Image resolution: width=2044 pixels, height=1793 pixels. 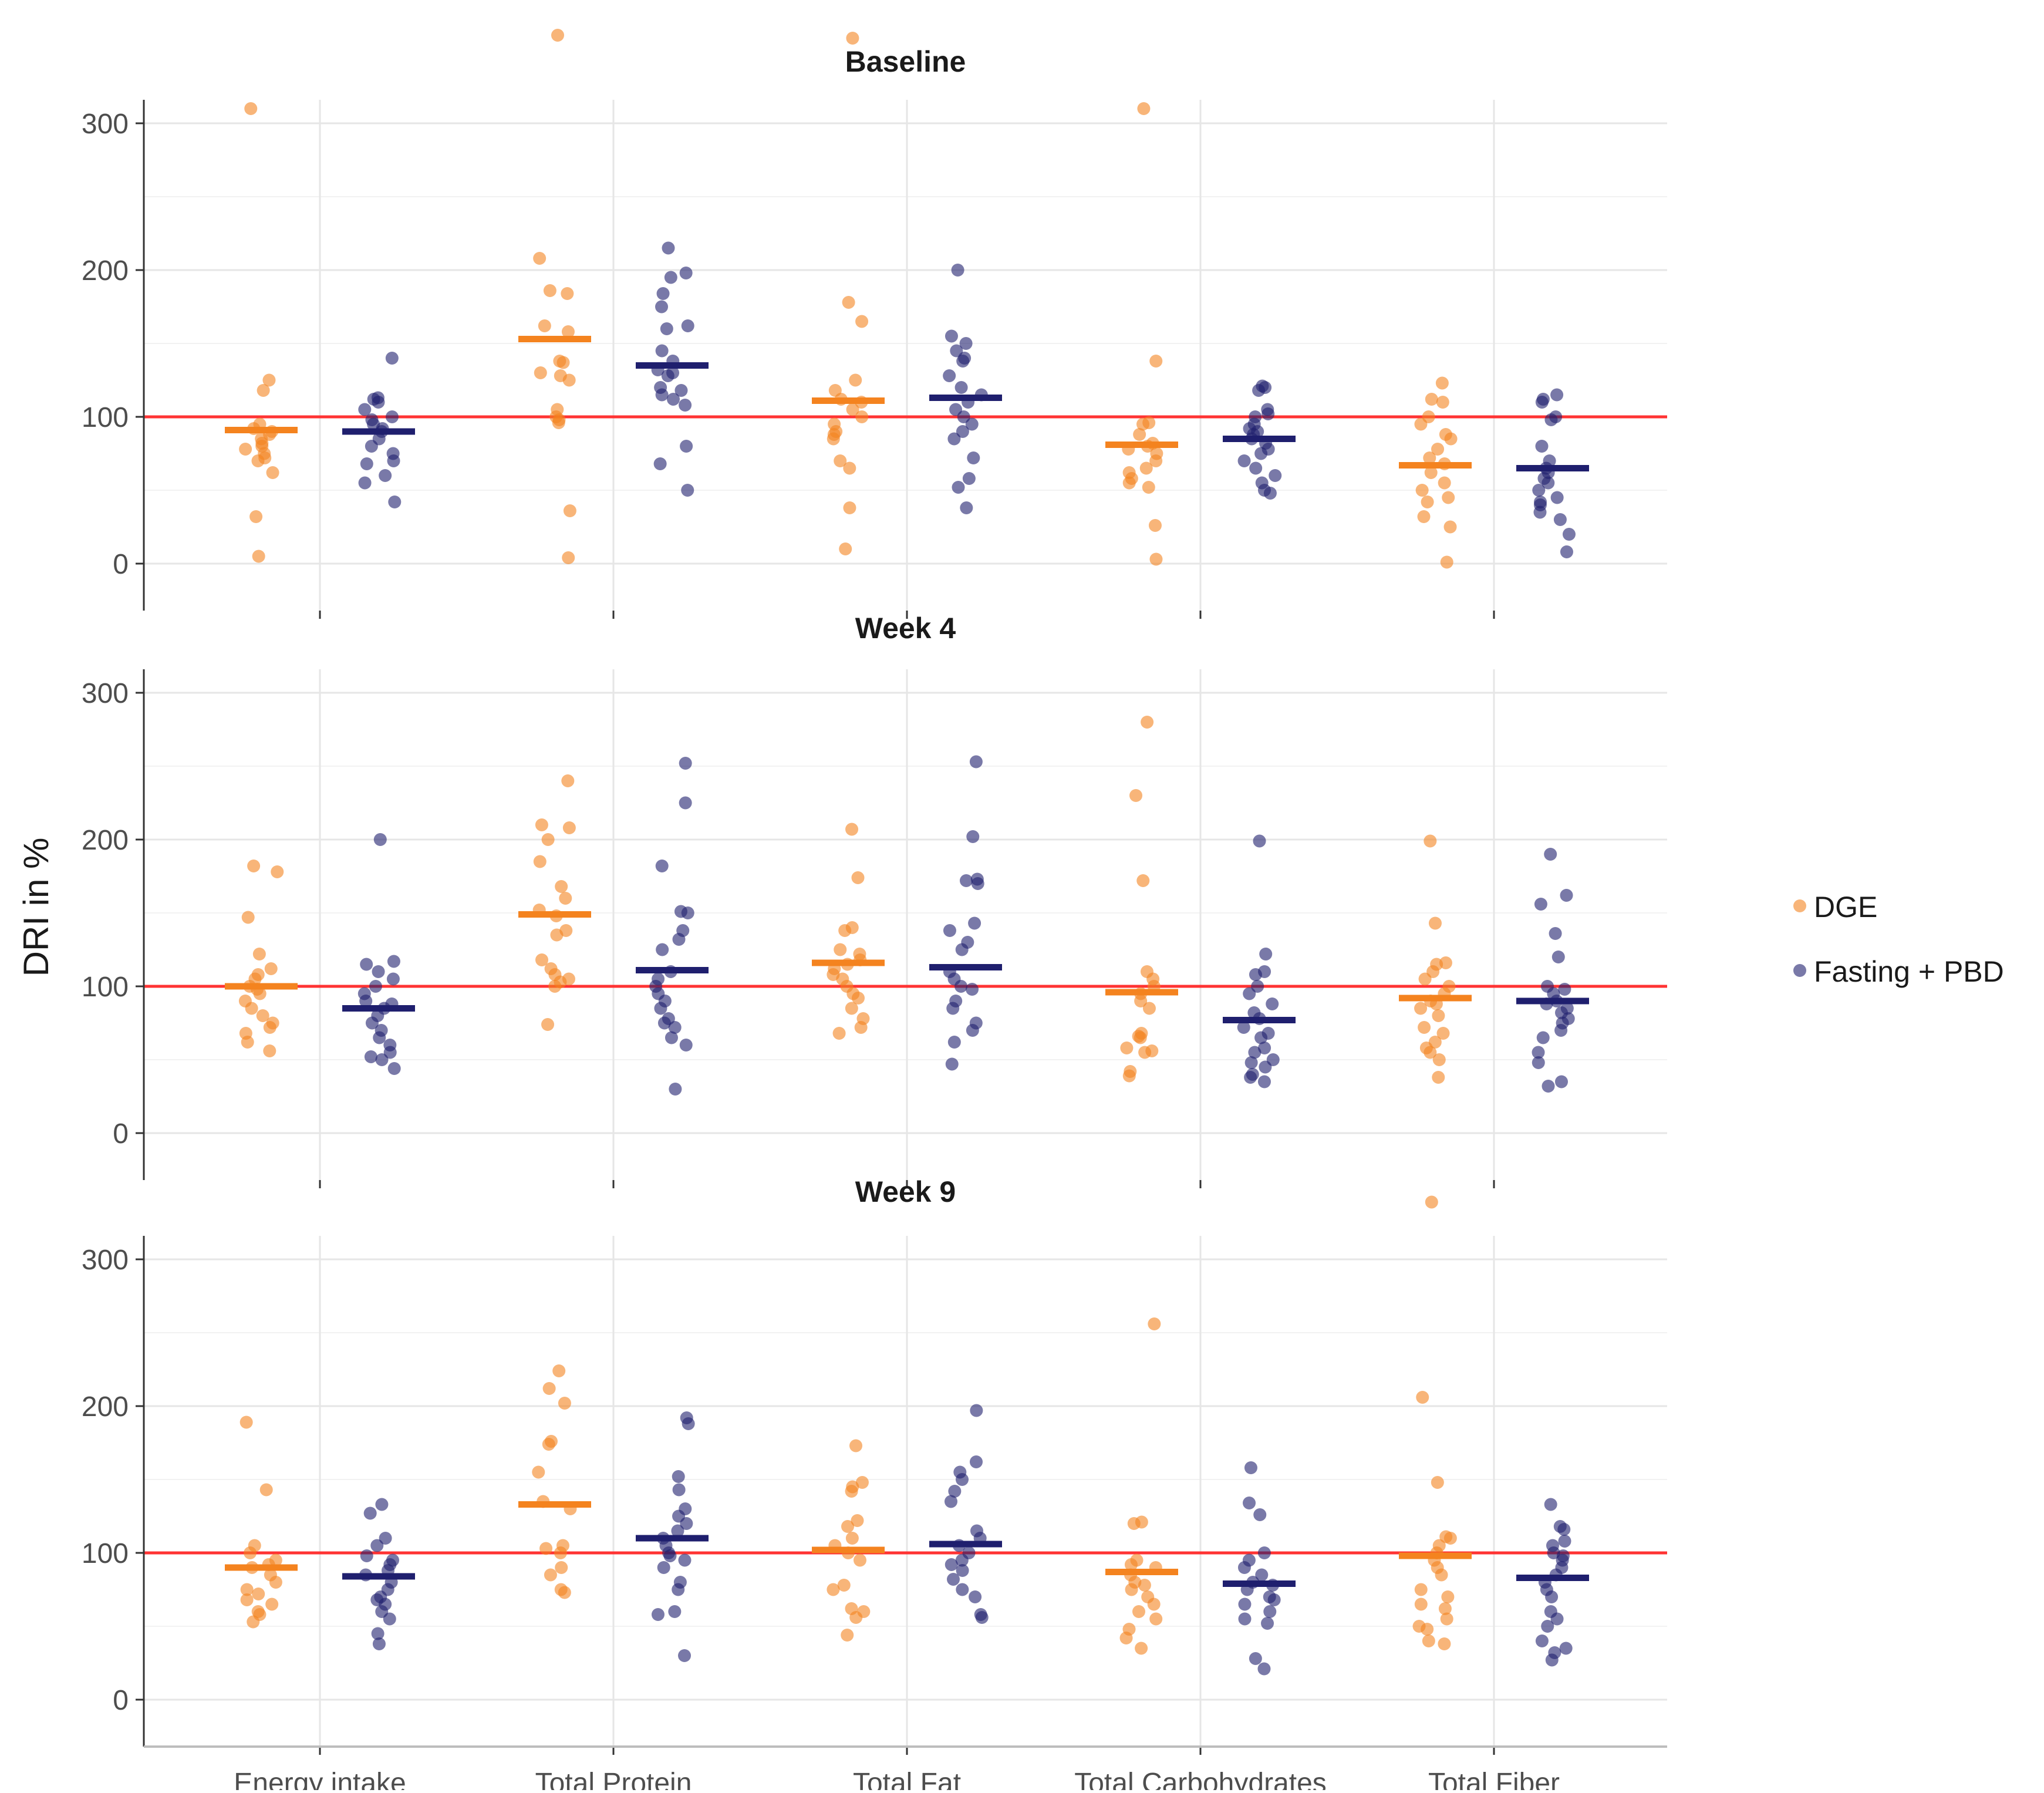 What do you see at coordinates (105, 1407) in the screenshot?
I see `y-tick-label-week-9-200: 200` at bounding box center [105, 1407].